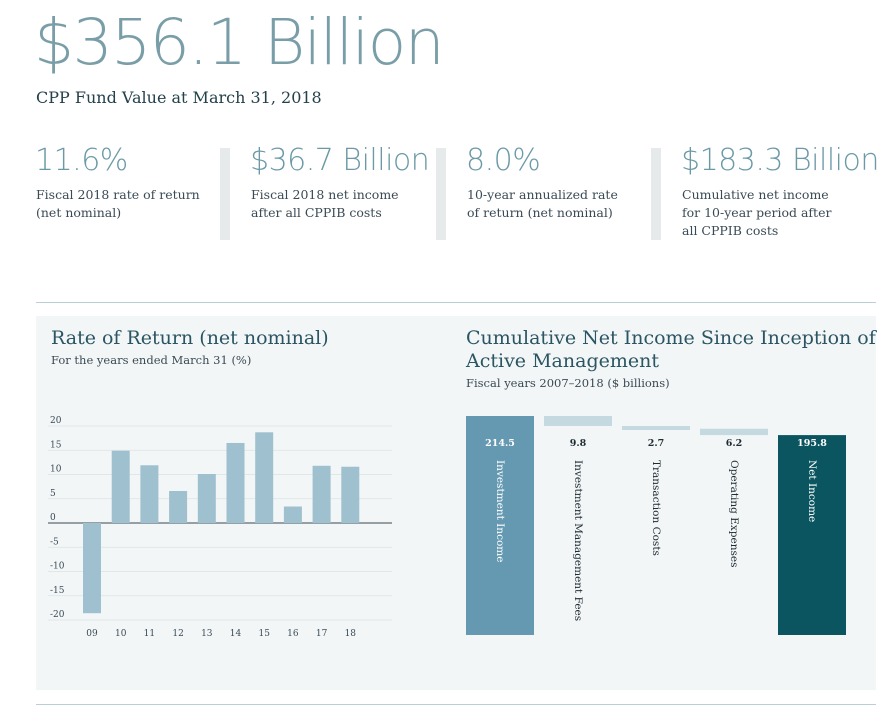 The height and width of the screenshot is (716, 892). Describe the element at coordinates (57, 567) in the screenshot. I see `y-tick-label: -10` at that location.